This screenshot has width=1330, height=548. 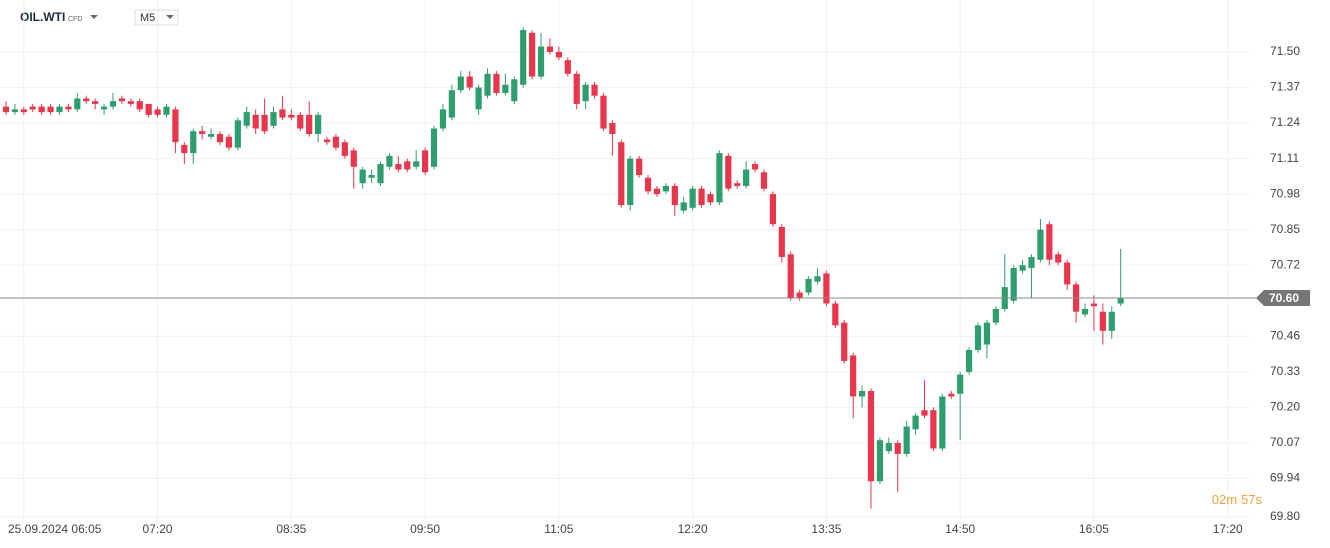 I want to click on instrument-type: CFD, so click(x=75, y=19).